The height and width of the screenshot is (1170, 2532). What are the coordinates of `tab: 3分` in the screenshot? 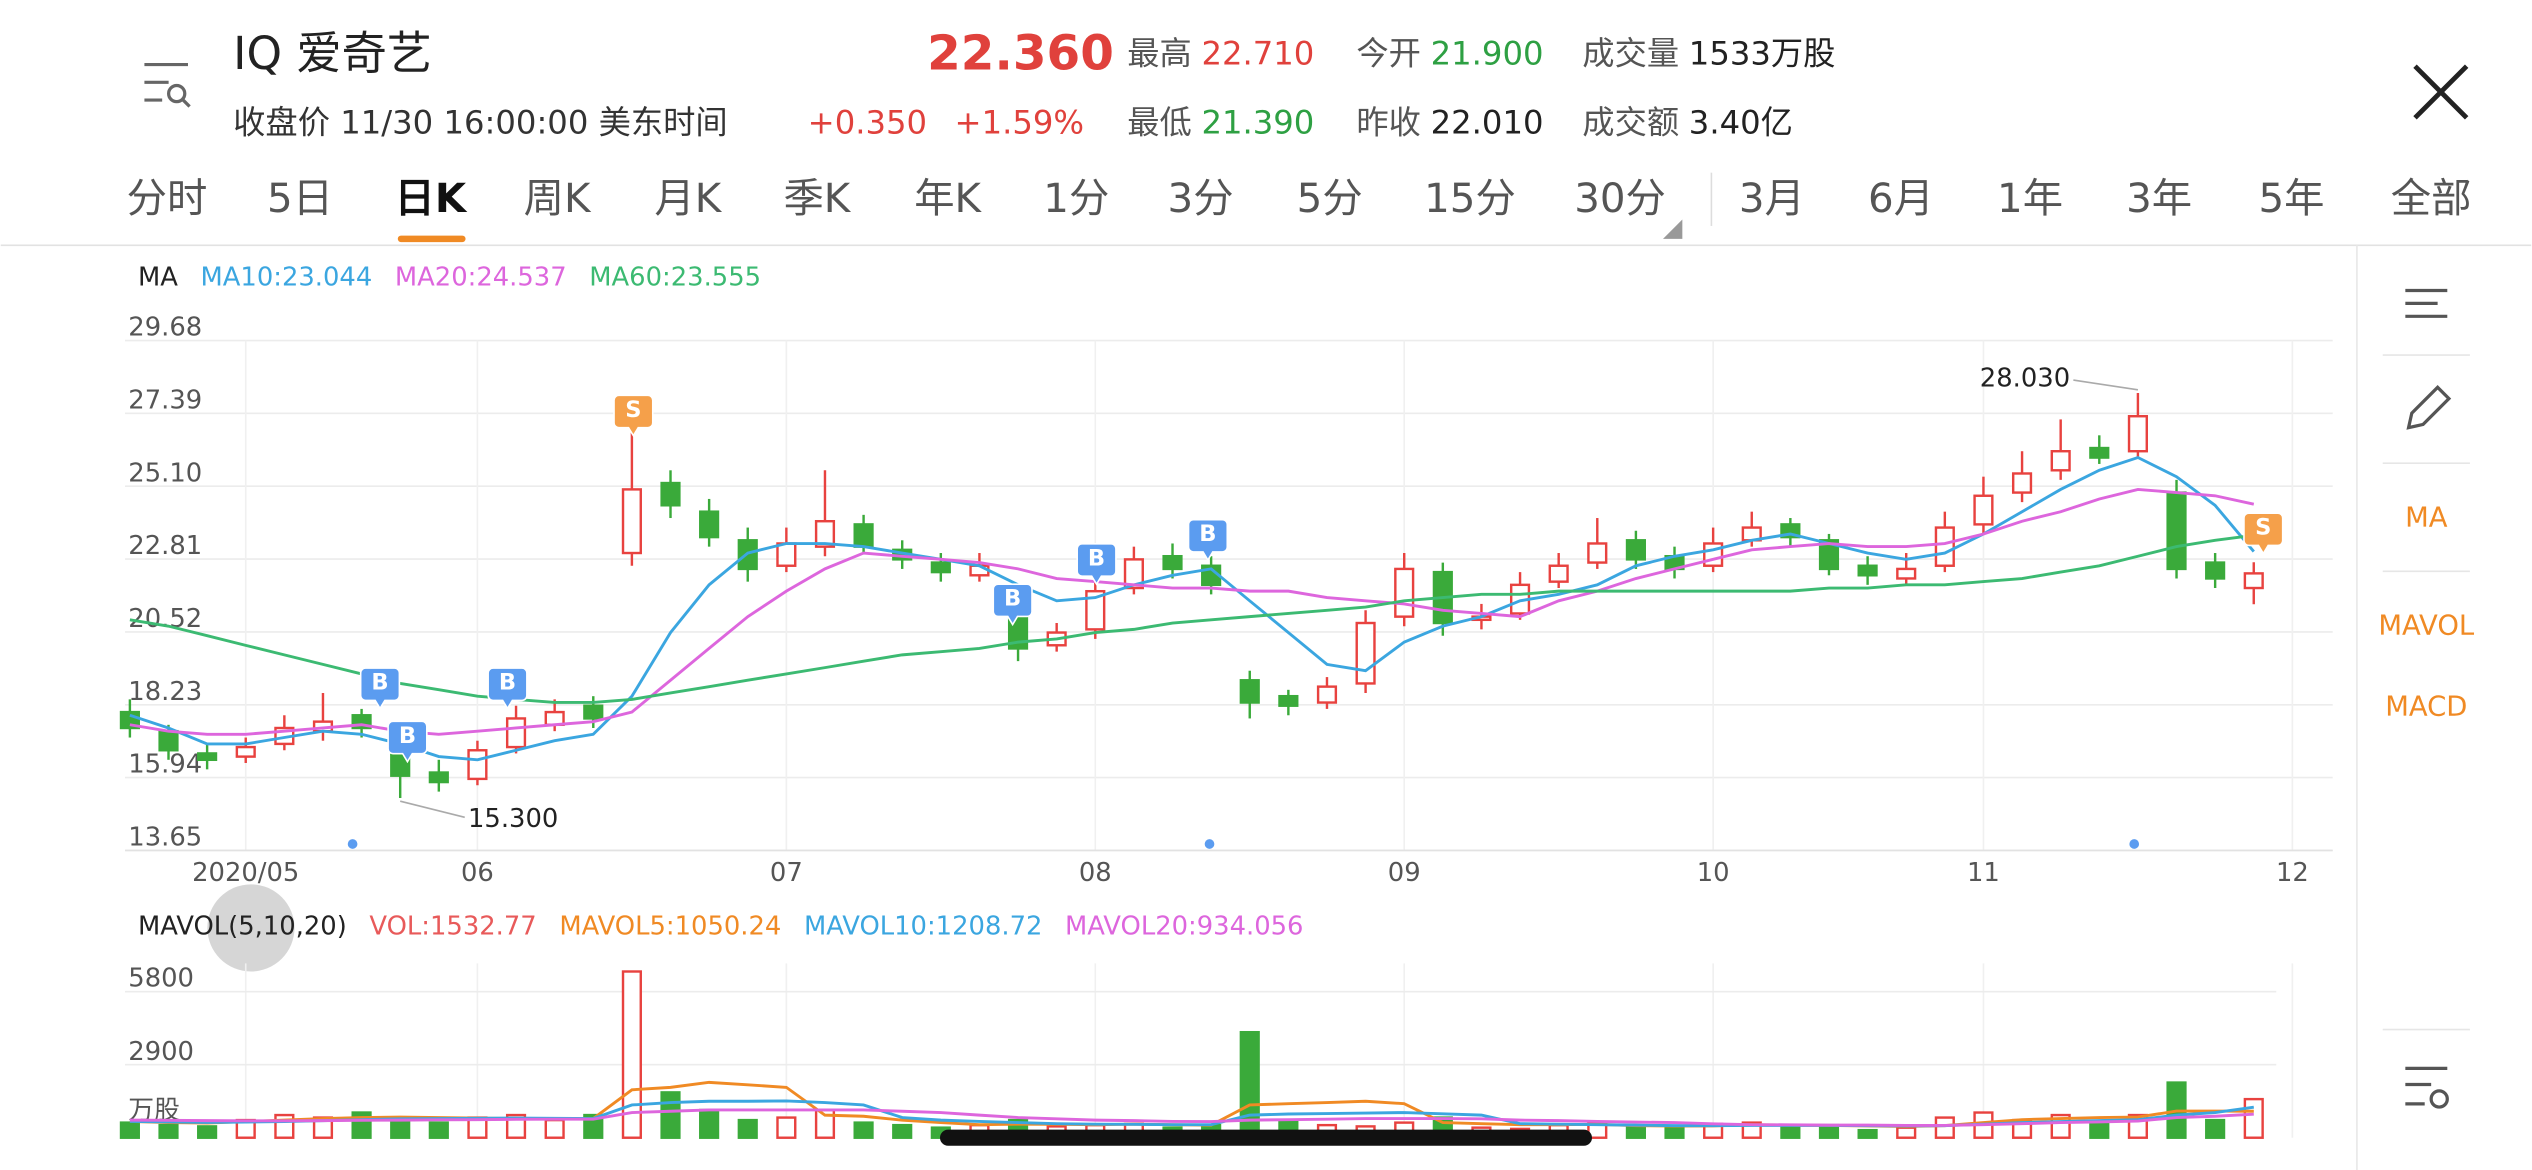 It's located at (1201, 198).